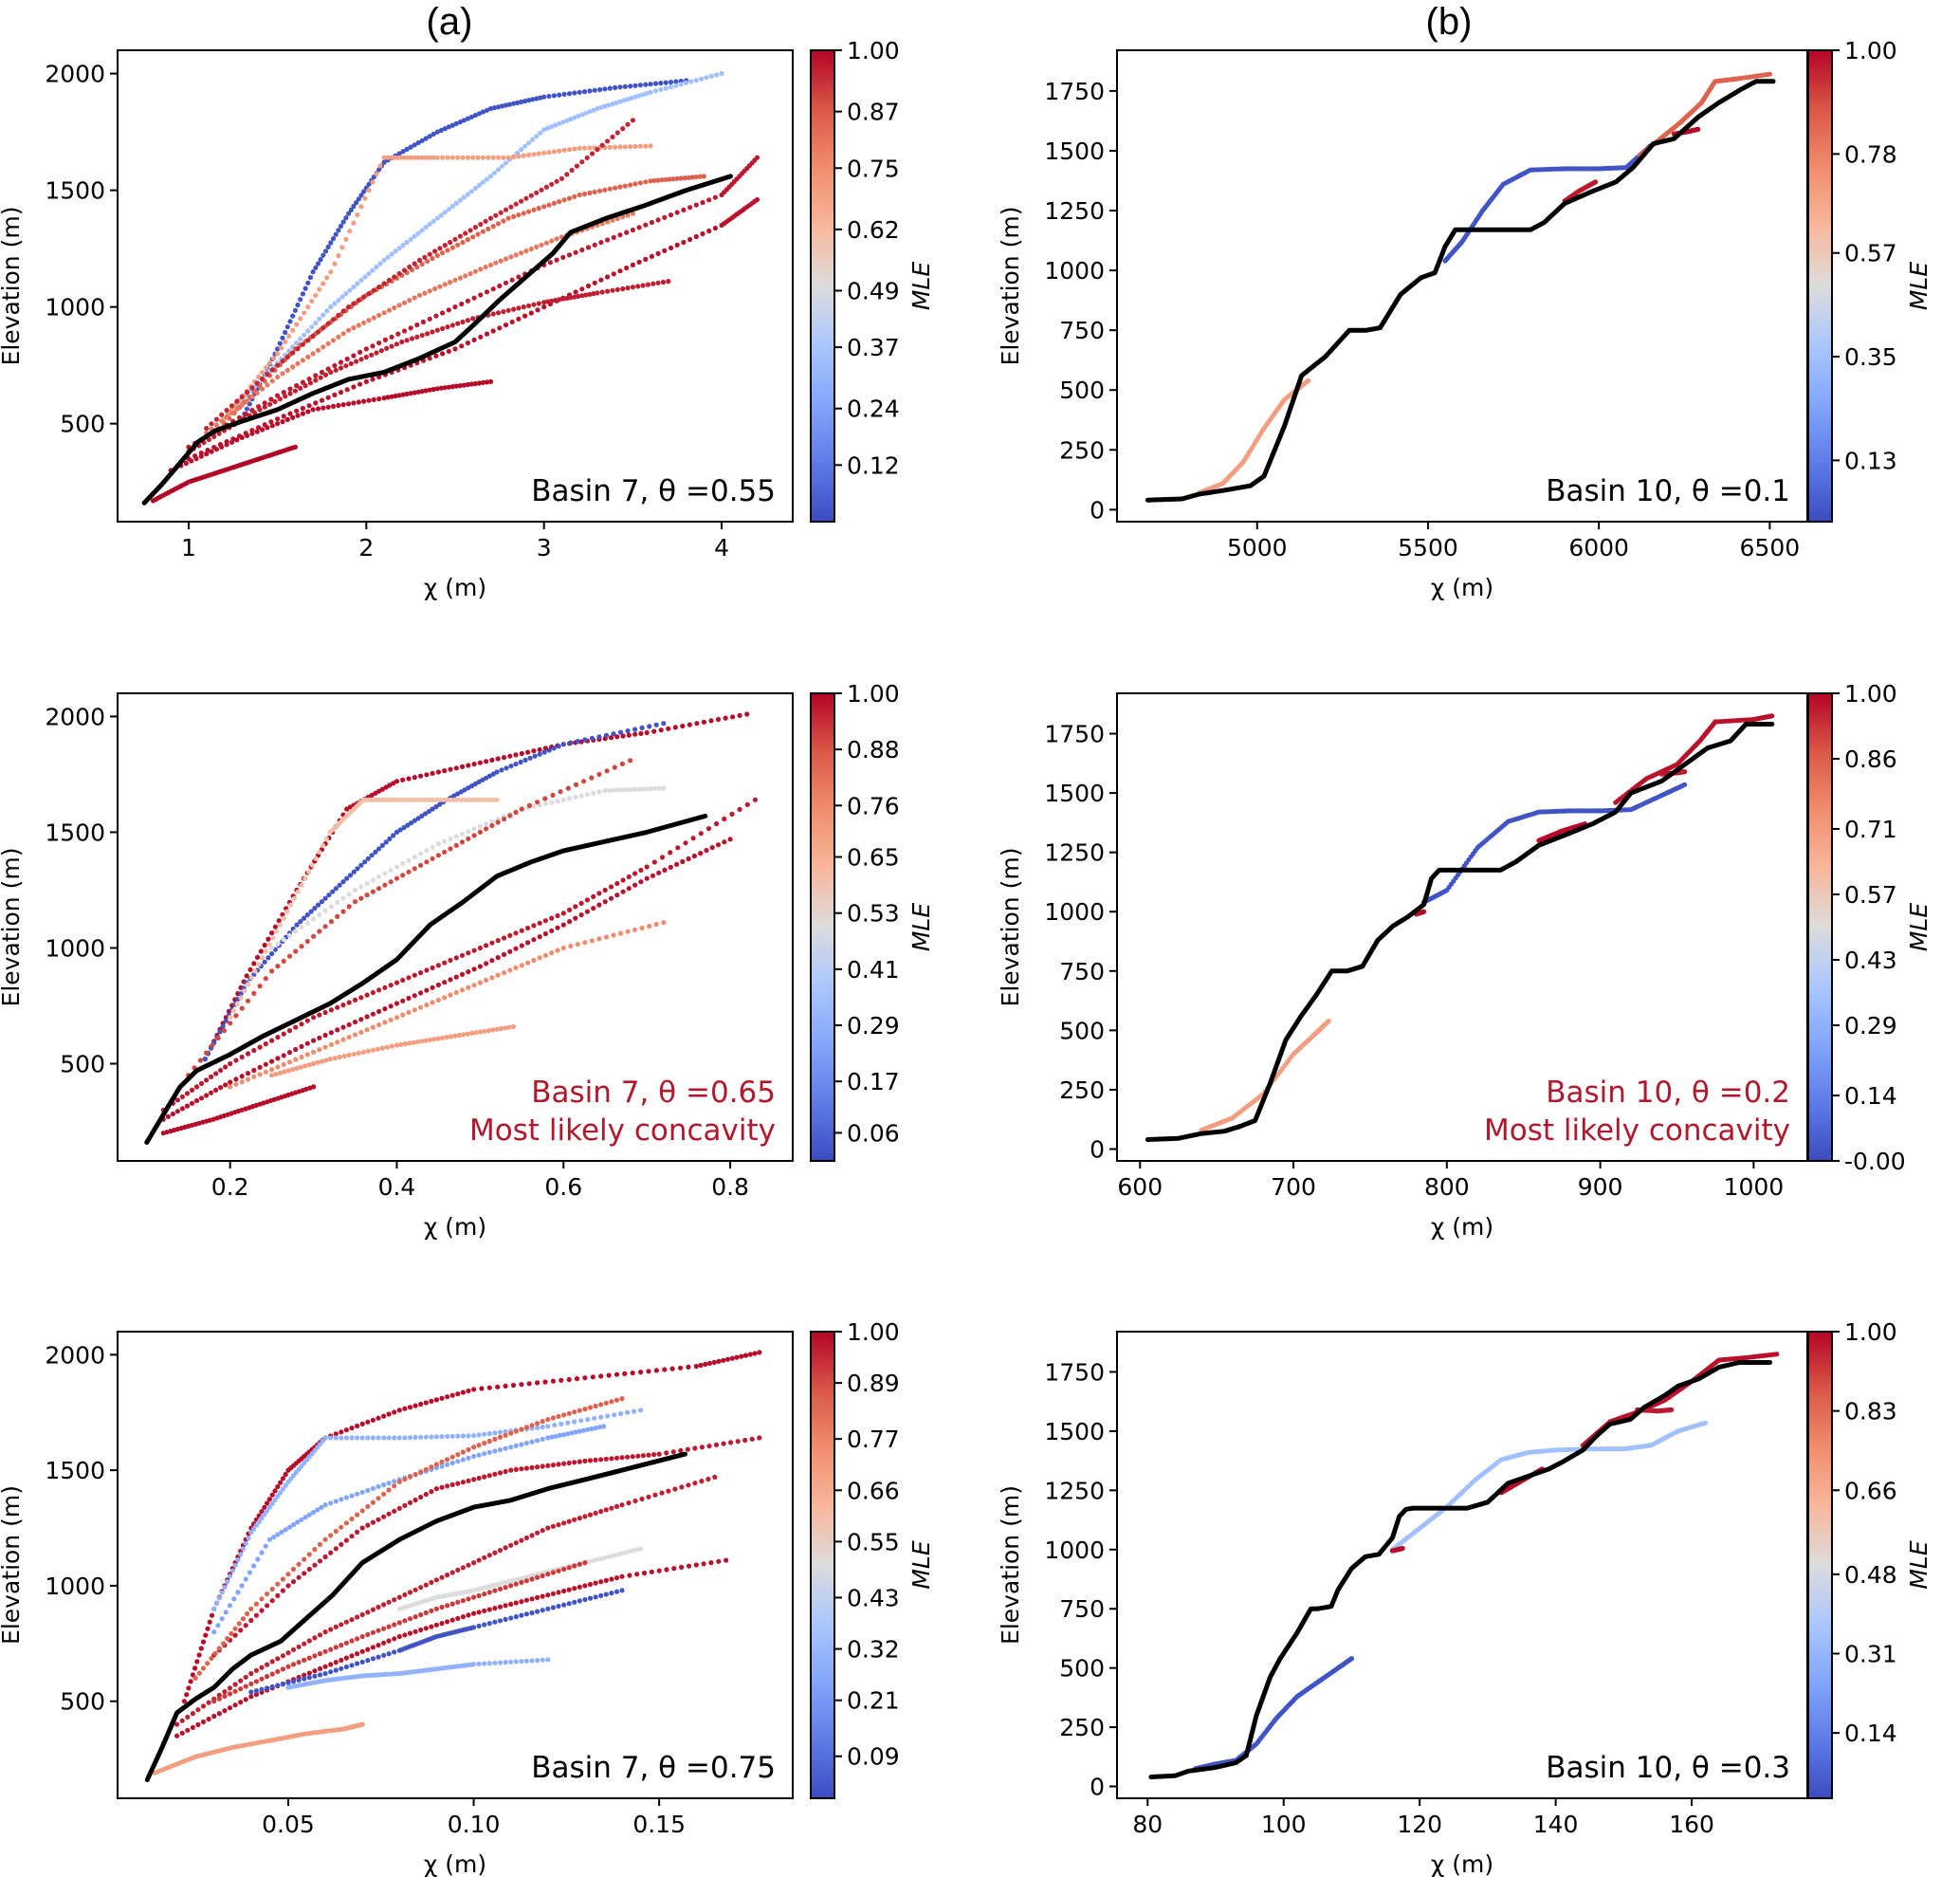 This screenshot has width=1960, height=1877. I want to click on x-tick-label: 140, so click(1556, 1824).